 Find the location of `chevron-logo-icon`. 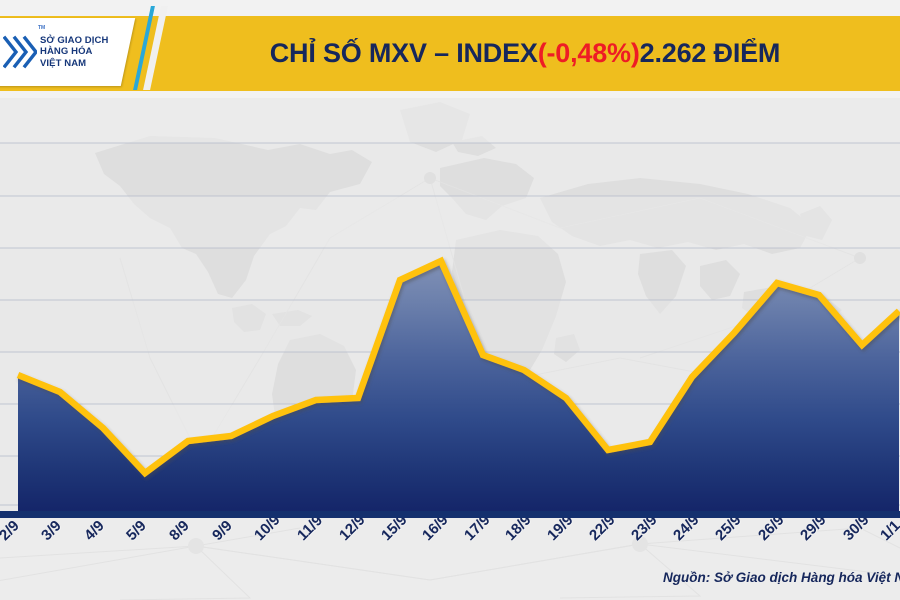

chevron-logo-icon is located at coordinates (20, 52).